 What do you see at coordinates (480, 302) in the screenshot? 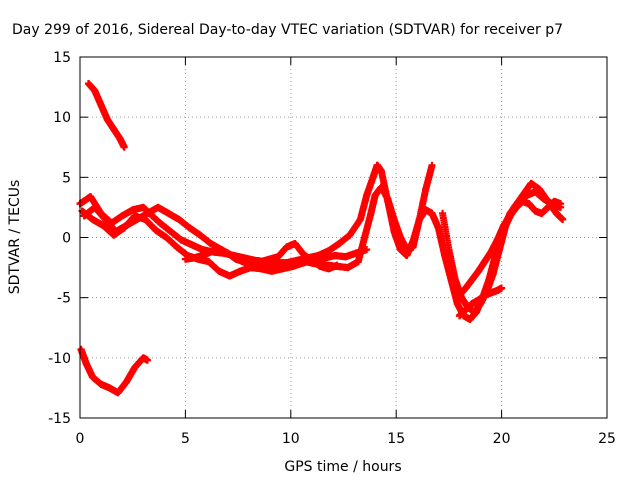
I see `series-track-h` at bounding box center [480, 302].